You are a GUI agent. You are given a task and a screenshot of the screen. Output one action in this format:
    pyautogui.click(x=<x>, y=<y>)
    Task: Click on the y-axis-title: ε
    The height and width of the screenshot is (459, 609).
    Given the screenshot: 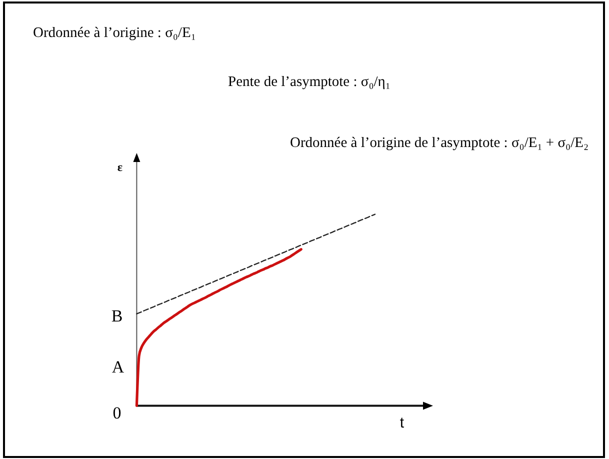 What is the action you would take?
    pyautogui.click(x=120, y=167)
    